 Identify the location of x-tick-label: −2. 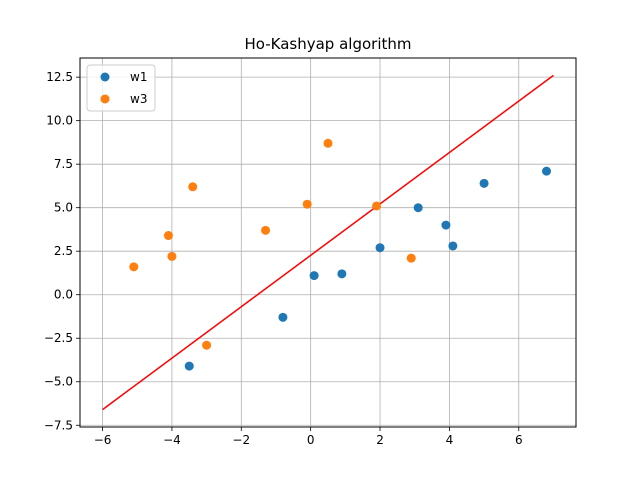
(241, 440).